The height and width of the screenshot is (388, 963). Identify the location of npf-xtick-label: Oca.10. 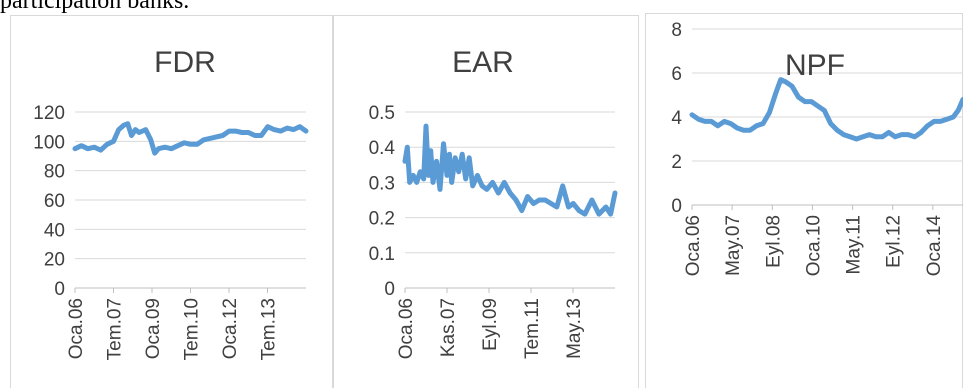
(813, 245).